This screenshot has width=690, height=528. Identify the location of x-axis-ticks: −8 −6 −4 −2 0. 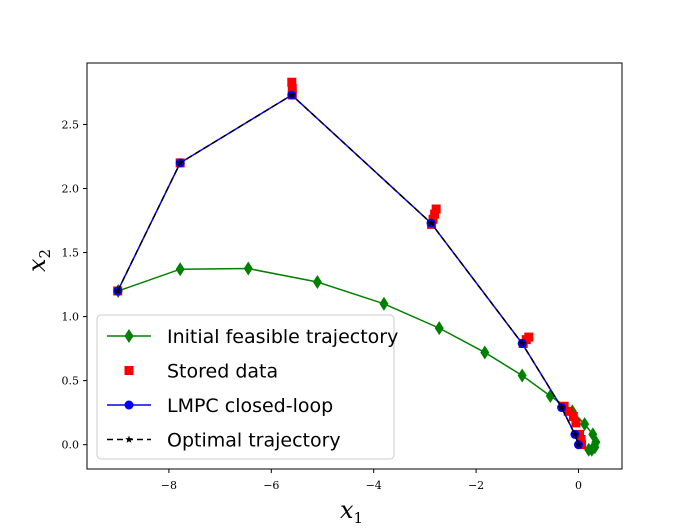
(371, 480).